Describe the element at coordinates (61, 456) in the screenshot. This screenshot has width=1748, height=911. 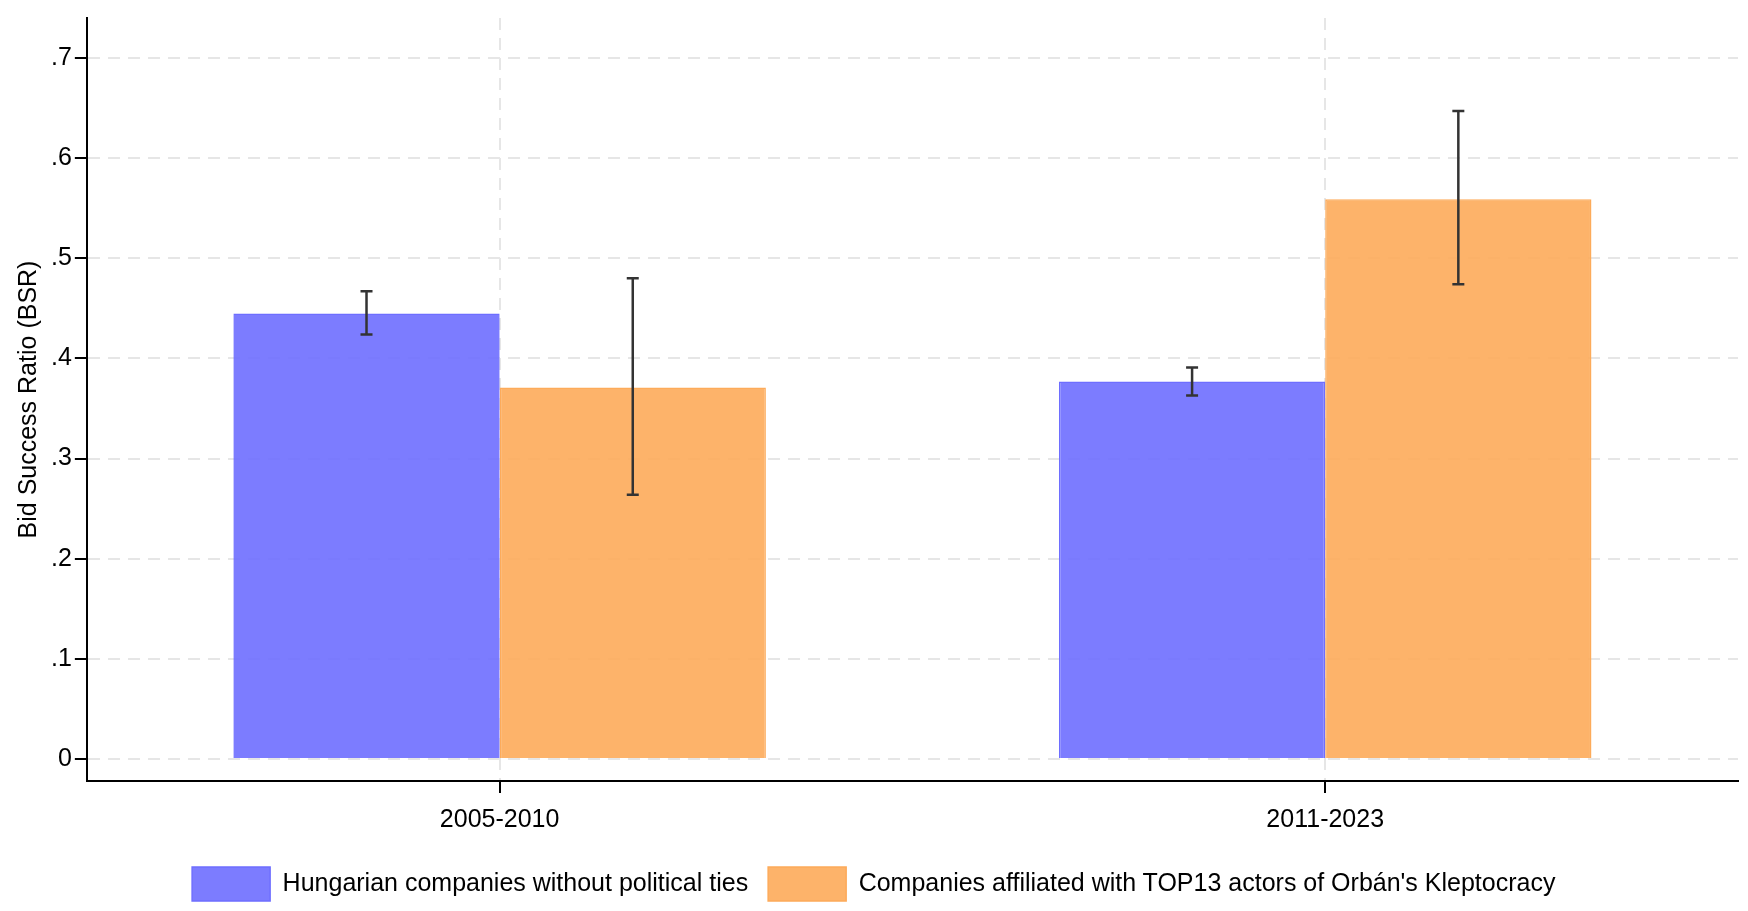
I see `y-tick-label: .3` at that location.